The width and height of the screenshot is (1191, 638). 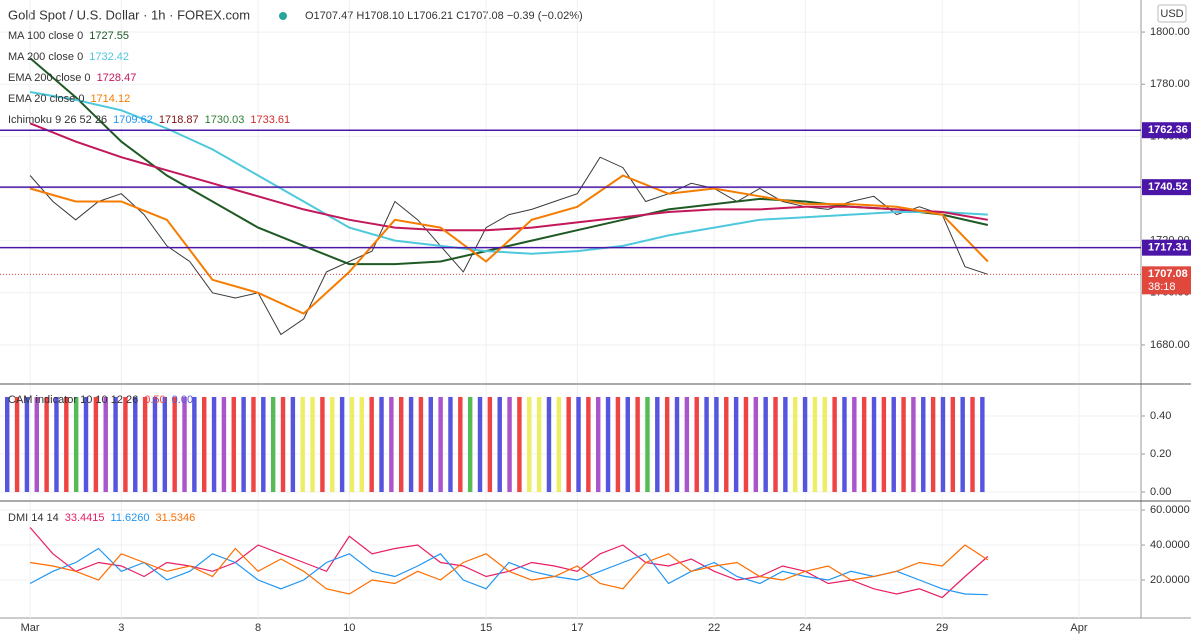 I want to click on currency-box, so click(x=1172, y=13).